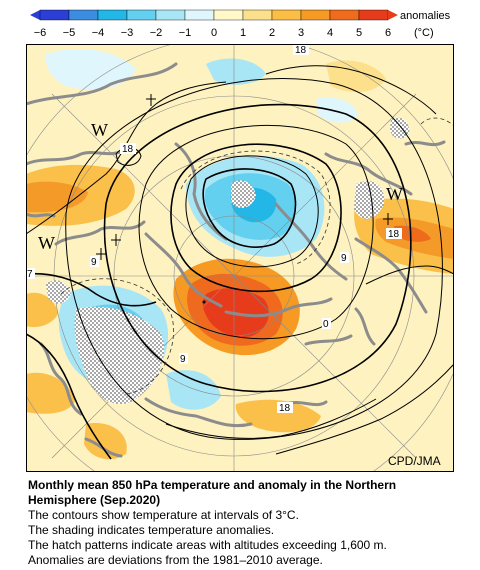  I want to click on colorbar-tick-label: −5, so click(69, 33).